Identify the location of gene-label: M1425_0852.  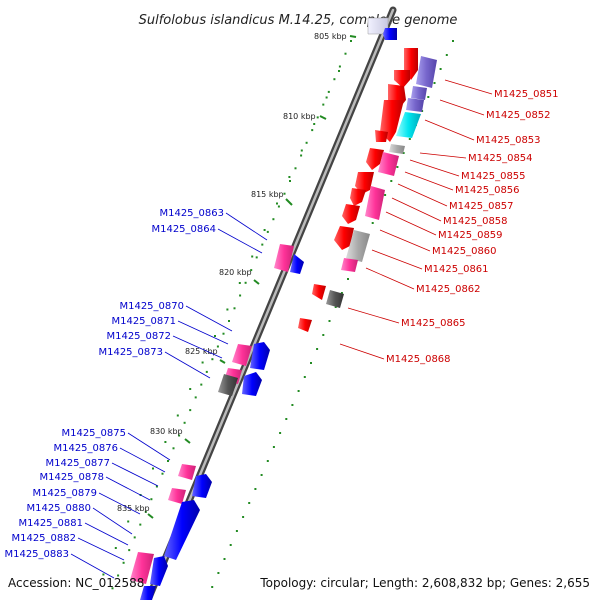
(518, 115).